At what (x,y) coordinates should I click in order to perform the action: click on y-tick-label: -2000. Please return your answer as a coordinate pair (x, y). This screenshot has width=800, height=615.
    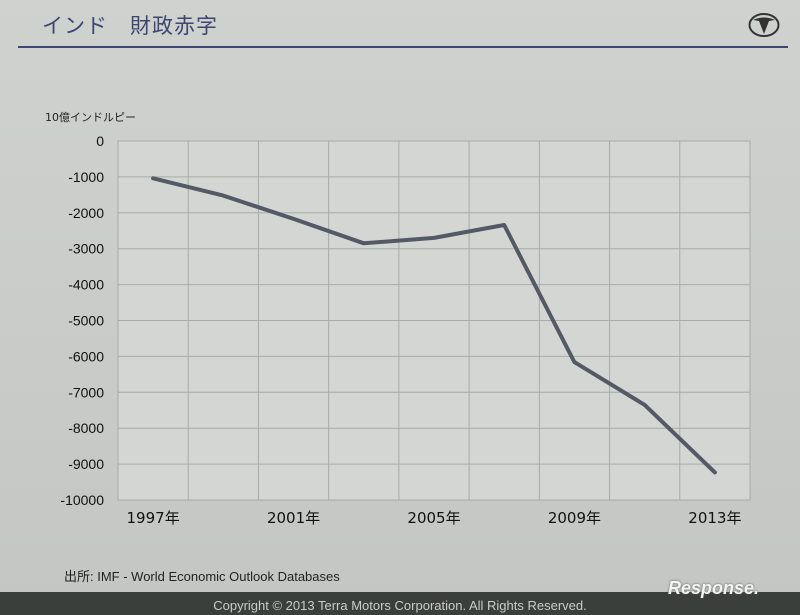
    Looking at the image, I should click on (86, 213).